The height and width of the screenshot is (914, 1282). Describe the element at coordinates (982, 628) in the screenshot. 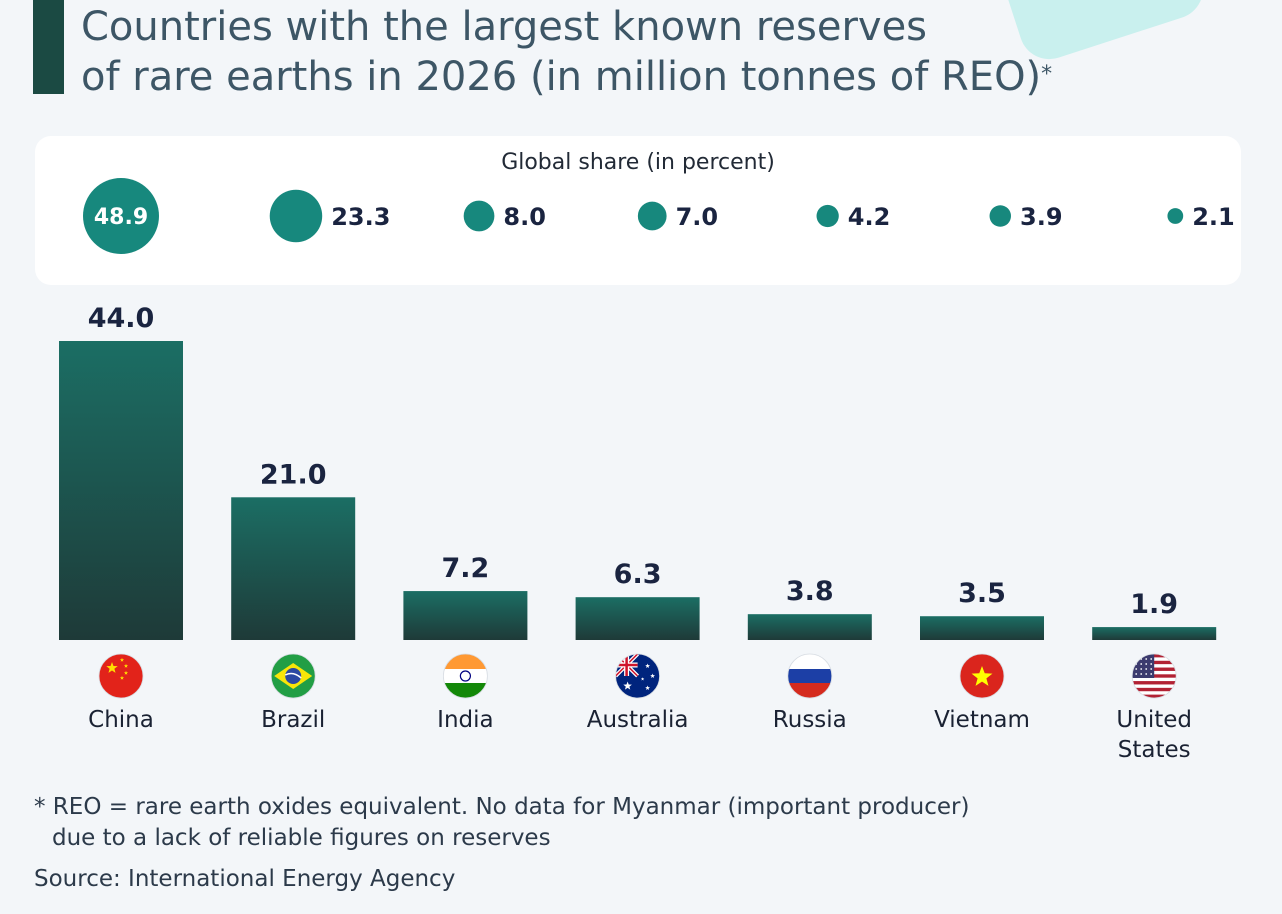

I see `bar-vietnam` at that location.